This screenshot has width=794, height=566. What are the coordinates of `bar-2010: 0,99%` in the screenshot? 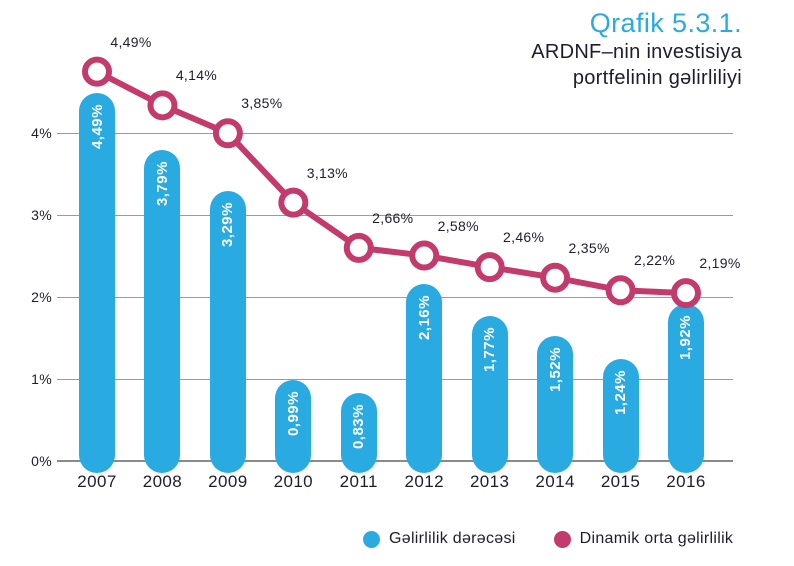 It's located at (293, 426).